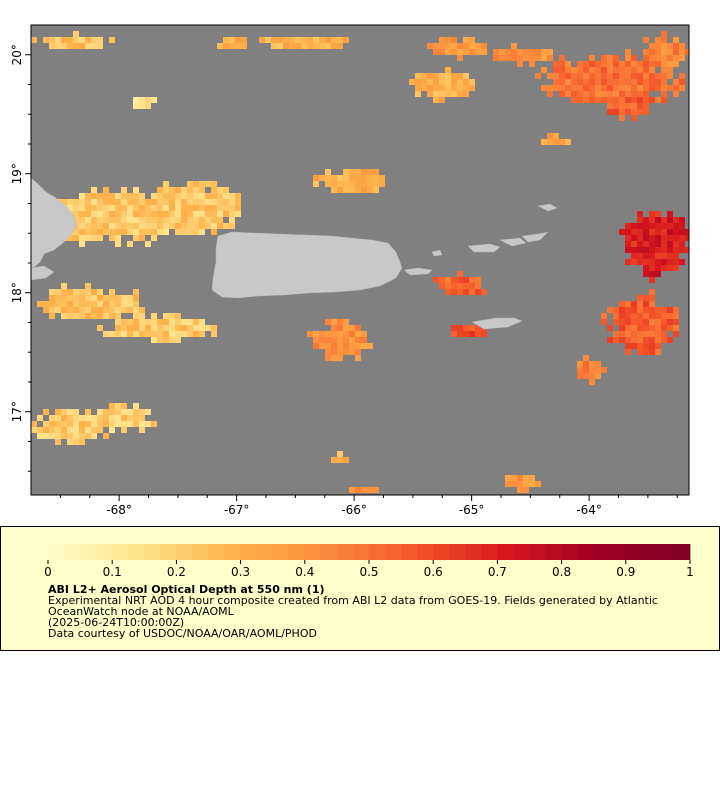 This screenshot has height=800, width=720. I want to click on longitude-axis: -68° -67° -66° -65° -64°, so click(368, 506).